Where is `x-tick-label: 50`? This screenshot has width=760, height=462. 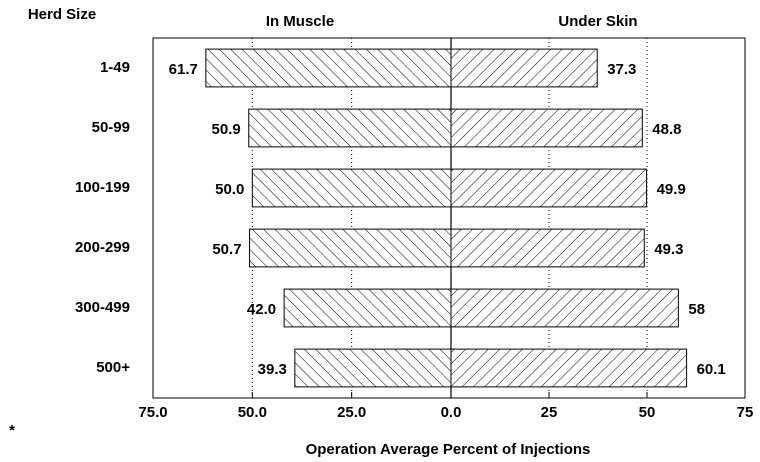
x-tick-label: 50 is located at coordinates (647, 412).